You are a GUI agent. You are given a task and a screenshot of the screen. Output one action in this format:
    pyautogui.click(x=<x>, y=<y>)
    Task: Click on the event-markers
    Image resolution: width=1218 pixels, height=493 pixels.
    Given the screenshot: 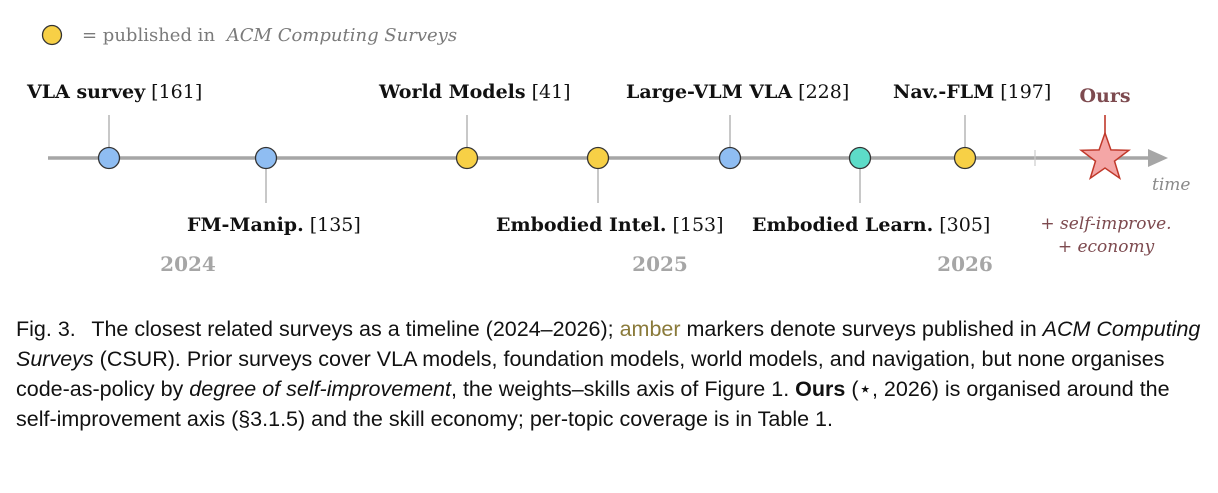 What is the action you would take?
    pyautogui.click(x=537, y=158)
    